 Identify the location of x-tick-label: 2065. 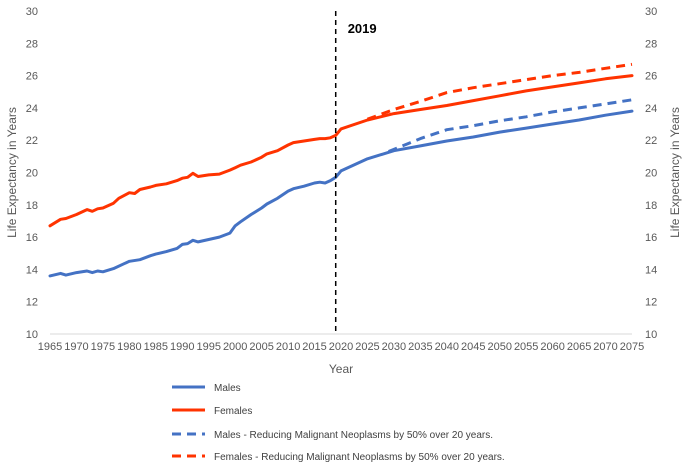
(579, 347).